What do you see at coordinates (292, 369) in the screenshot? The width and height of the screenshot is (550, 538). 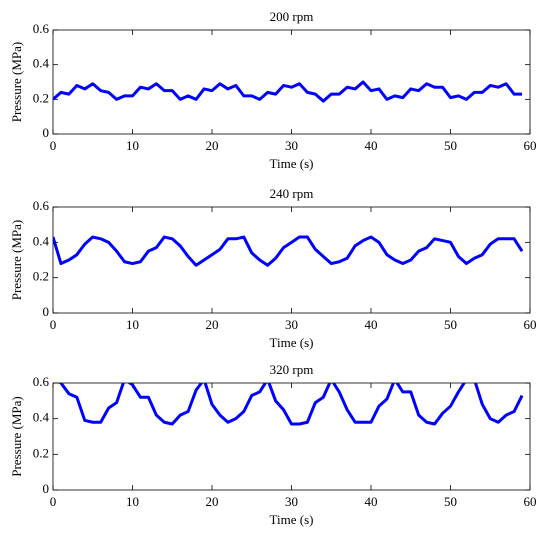 I see `chart-title: 320 rpm` at bounding box center [292, 369].